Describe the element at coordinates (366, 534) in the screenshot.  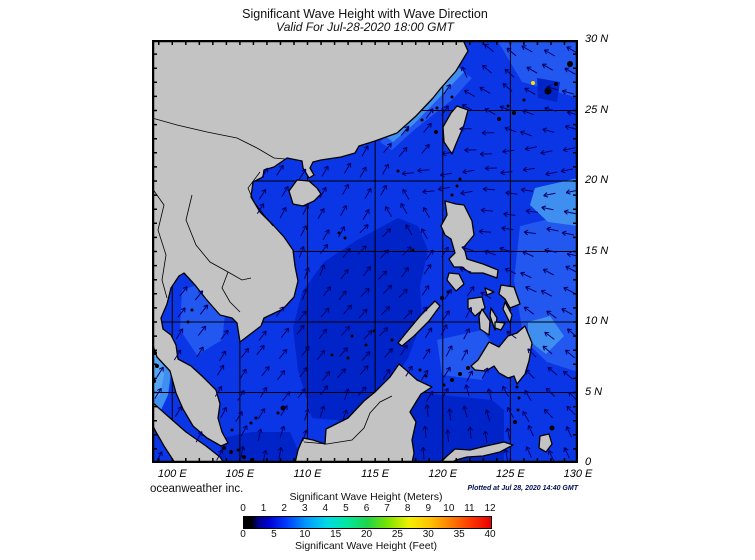
I see `feet-tick-label: 20` at that location.